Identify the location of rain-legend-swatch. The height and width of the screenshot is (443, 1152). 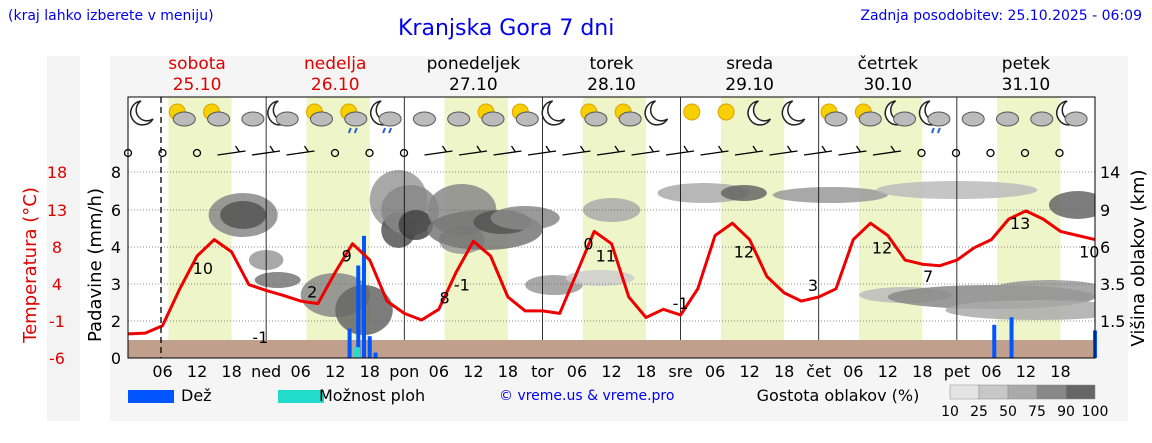
(151, 396).